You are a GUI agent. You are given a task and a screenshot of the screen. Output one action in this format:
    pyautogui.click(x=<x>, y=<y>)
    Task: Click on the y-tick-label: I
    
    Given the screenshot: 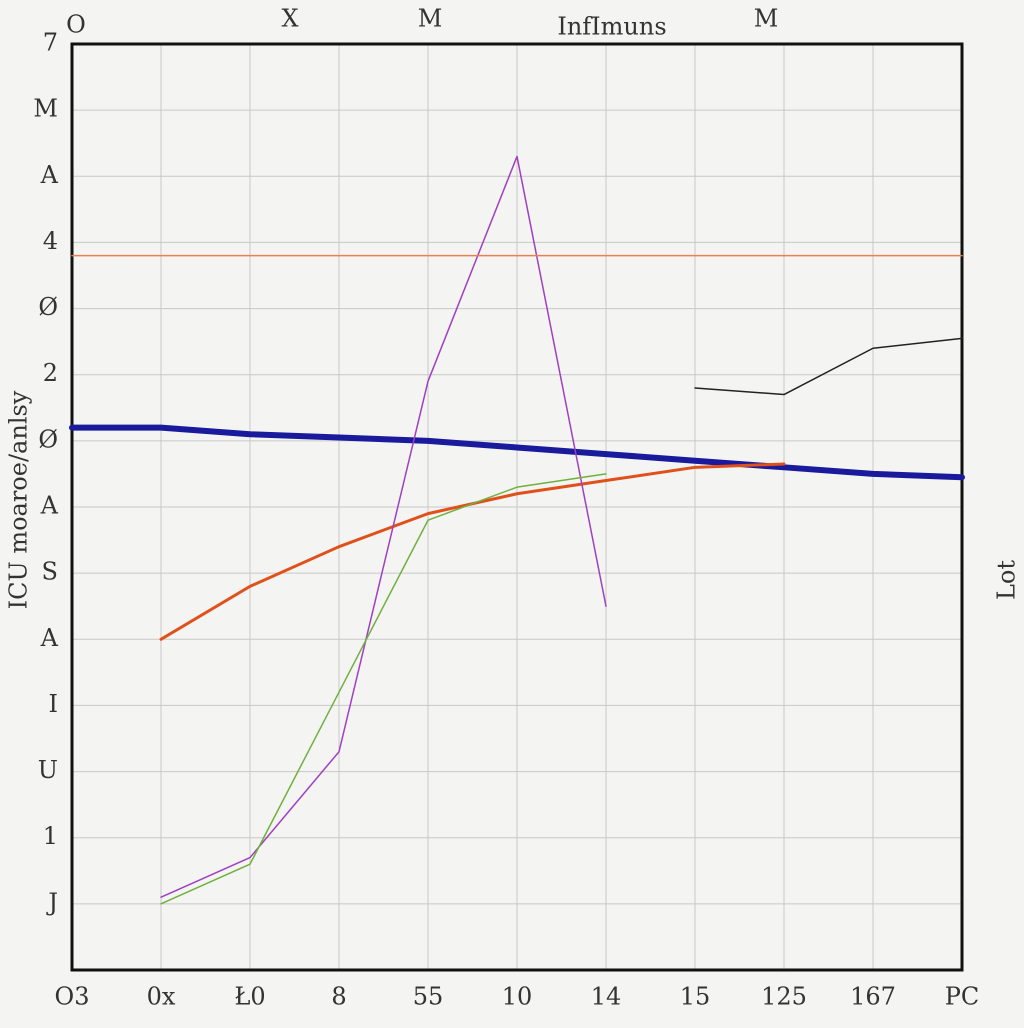 What is the action you would take?
    pyautogui.click(x=53, y=704)
    